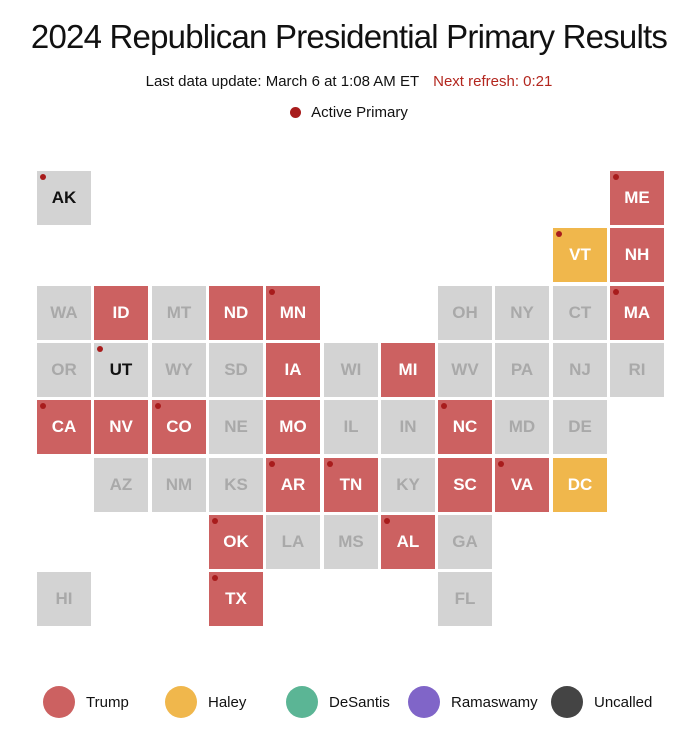 The image size is (698, 742). I want to click on state-tile-wy: WY, so click(179, 370).